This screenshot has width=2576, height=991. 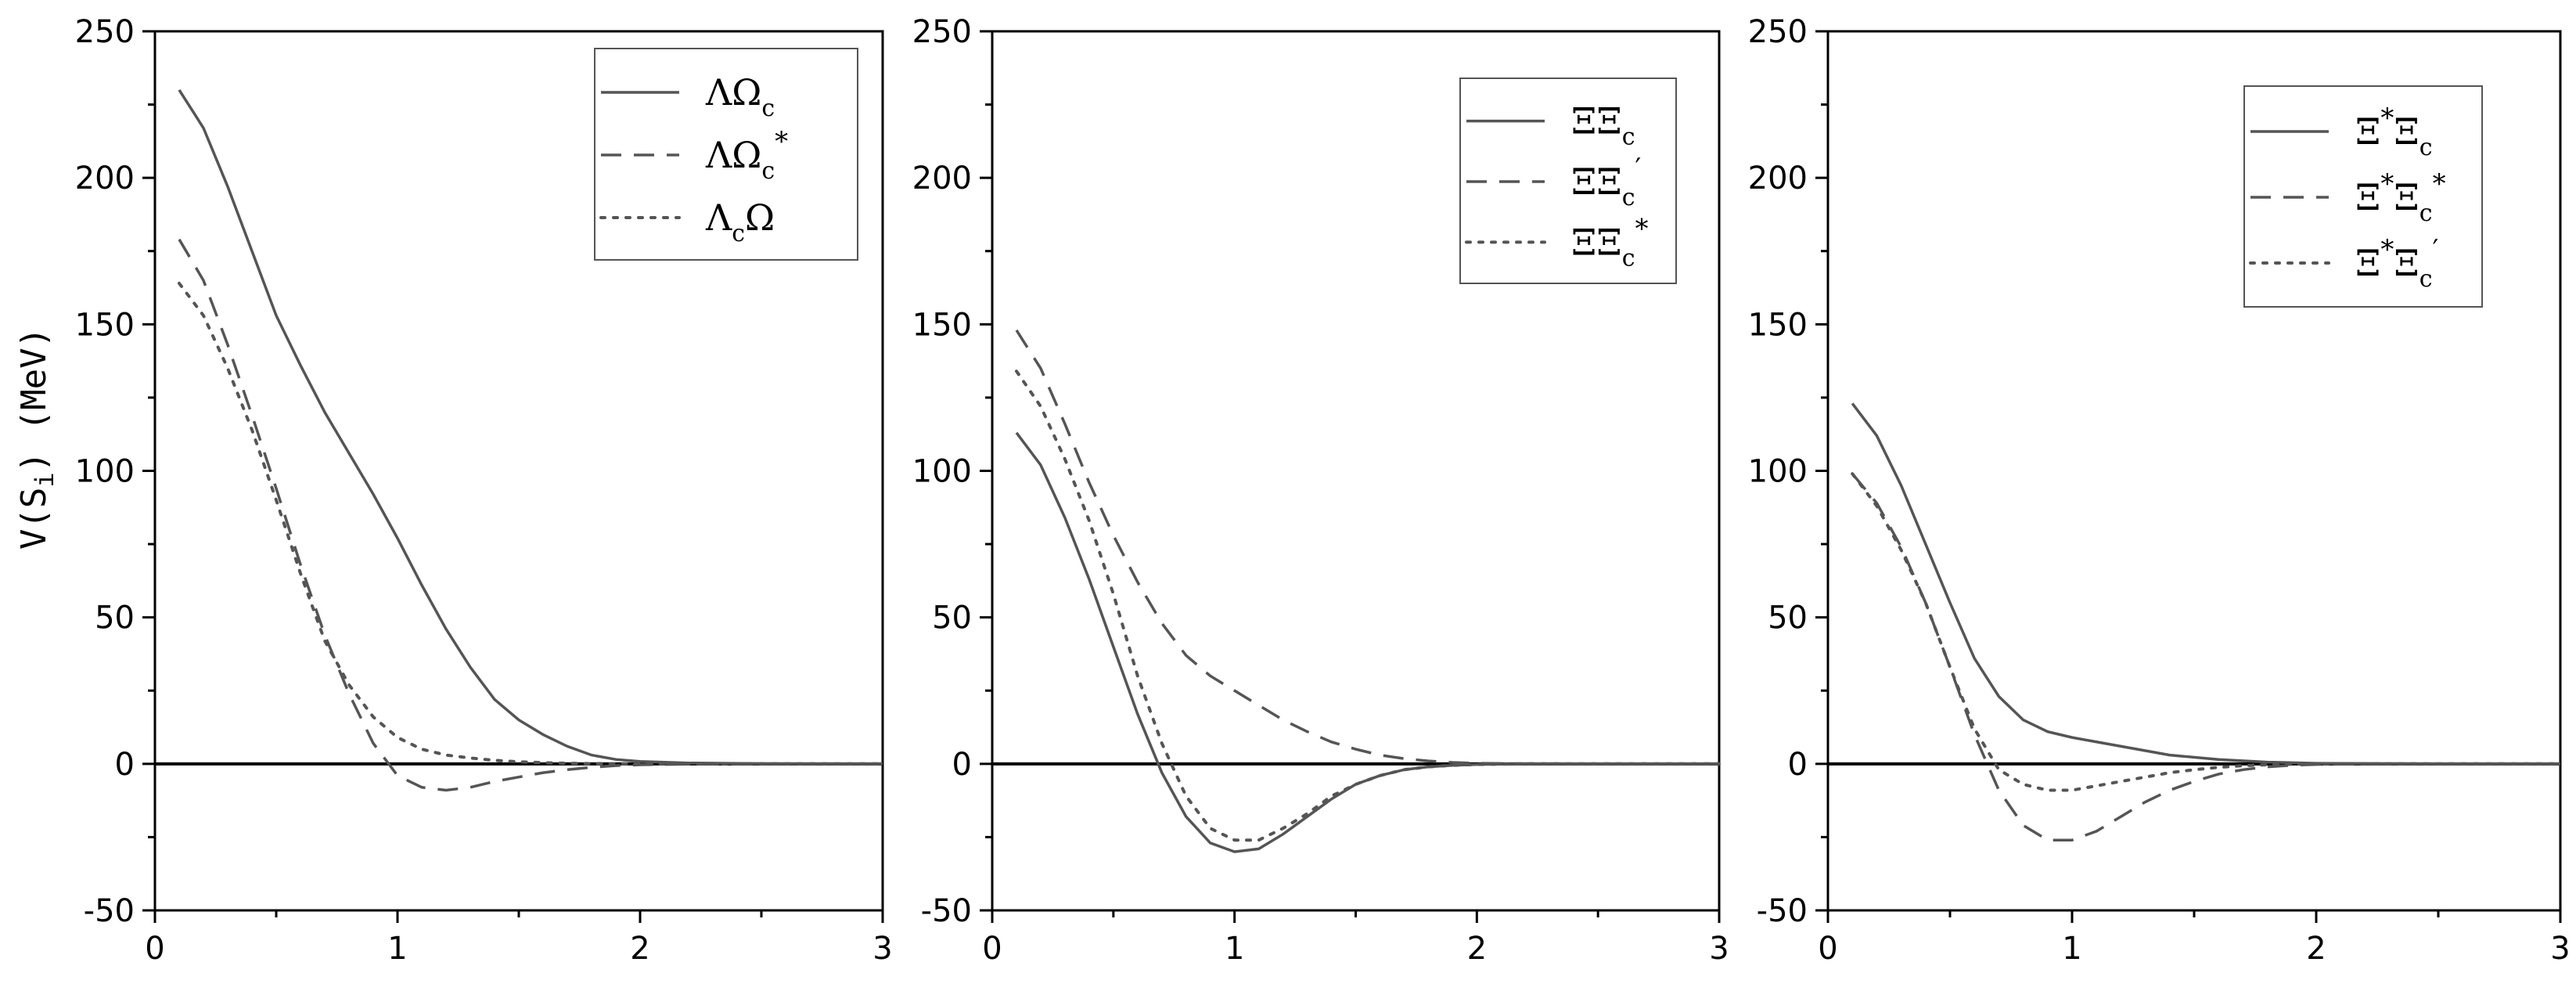 I want to click on y-axis-label: V(Si) (MeV), so click(x=37, y=438).